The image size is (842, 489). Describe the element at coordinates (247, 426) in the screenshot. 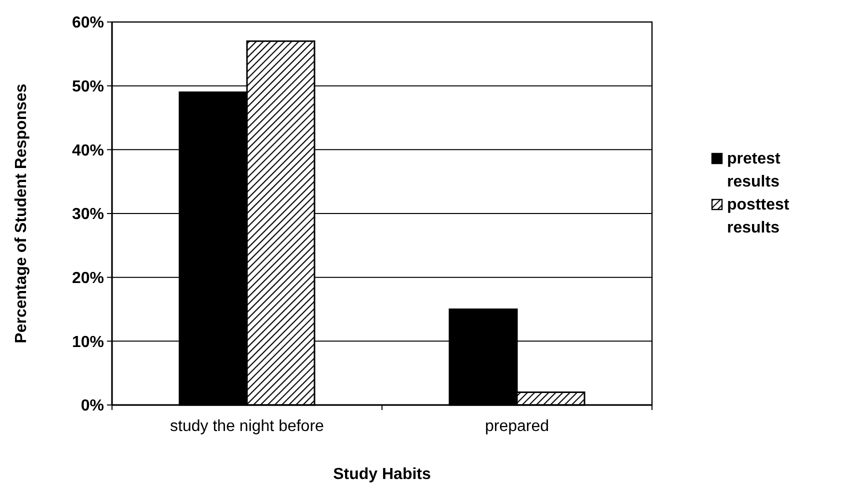

I see `x-tick-label: study the night before` at that location.